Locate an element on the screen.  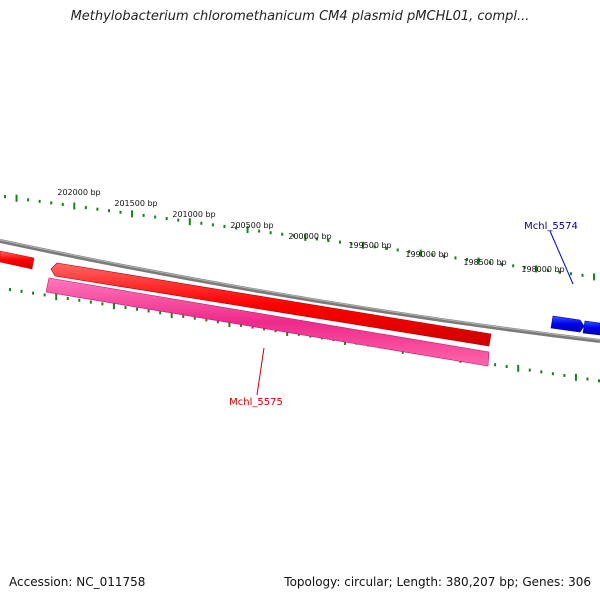
ruler-label: 199500 bp is located at coordinates (369, 245).